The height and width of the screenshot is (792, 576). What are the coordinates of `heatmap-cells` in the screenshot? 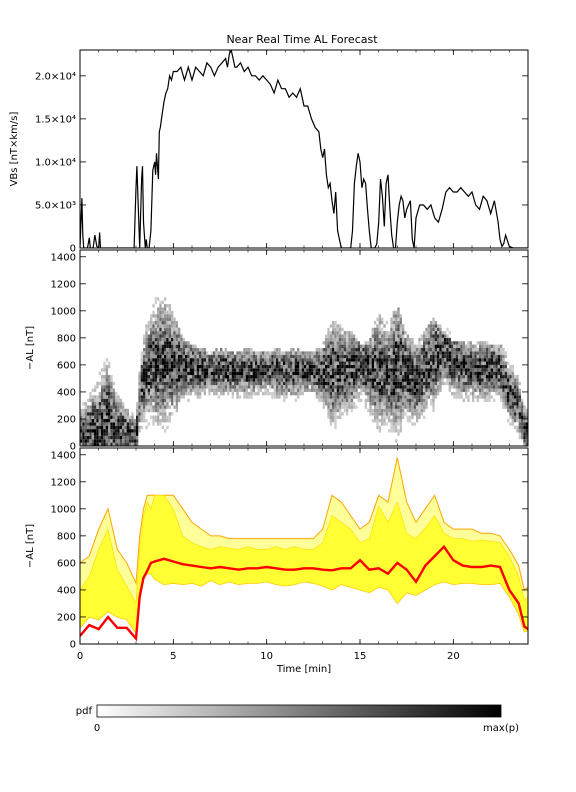 It's located at (304, 371).